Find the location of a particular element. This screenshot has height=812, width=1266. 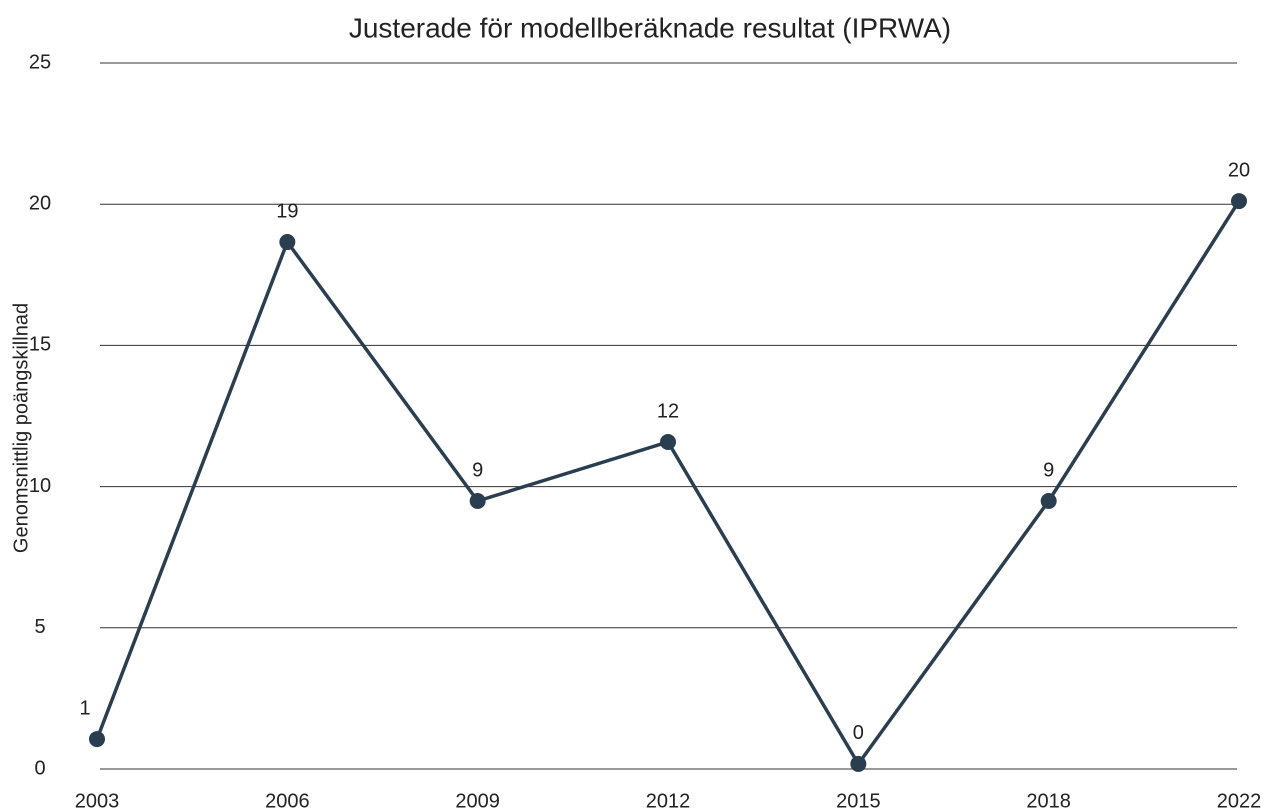

data-label: 19 is located at coordinates (287, 211).